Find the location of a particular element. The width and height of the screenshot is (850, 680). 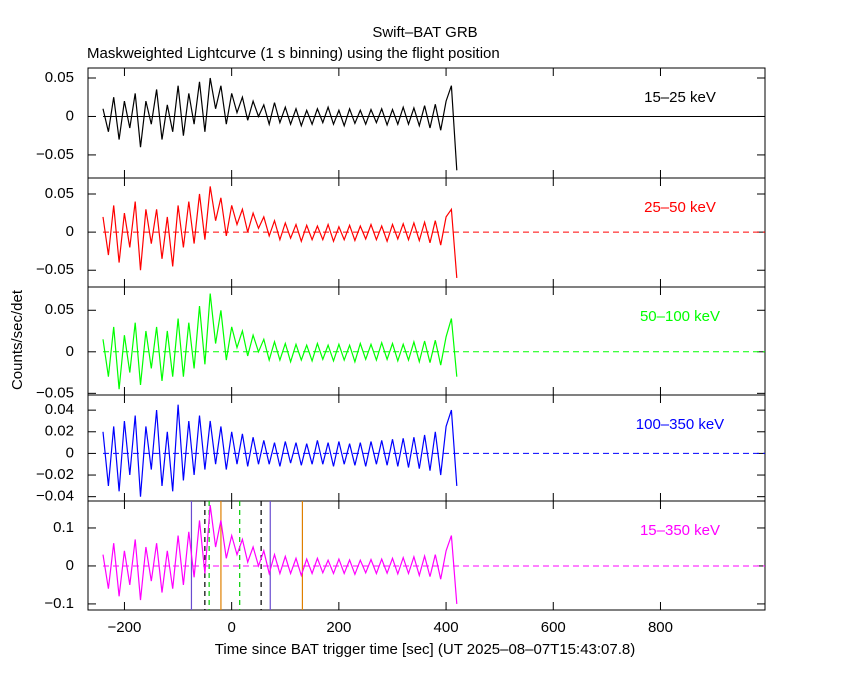

chart-title: Swift–BAT GRB is located at coordinates (424, 32).